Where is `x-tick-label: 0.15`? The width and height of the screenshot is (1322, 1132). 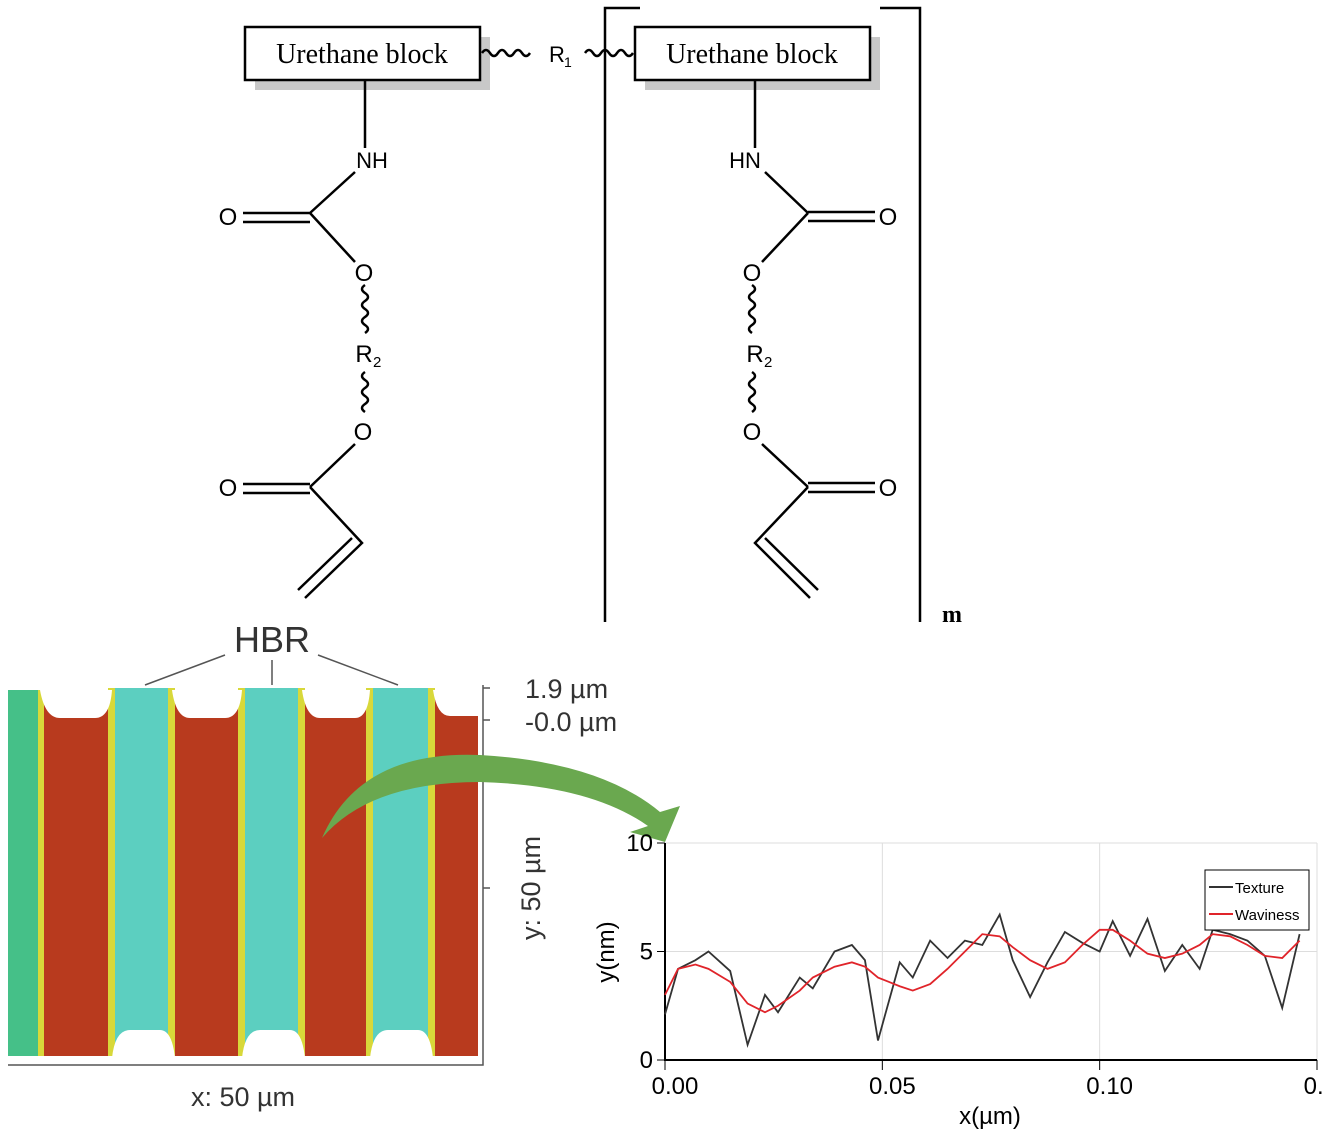
x-tick-label: 0.15 is located at coordinates (1313, 1086).